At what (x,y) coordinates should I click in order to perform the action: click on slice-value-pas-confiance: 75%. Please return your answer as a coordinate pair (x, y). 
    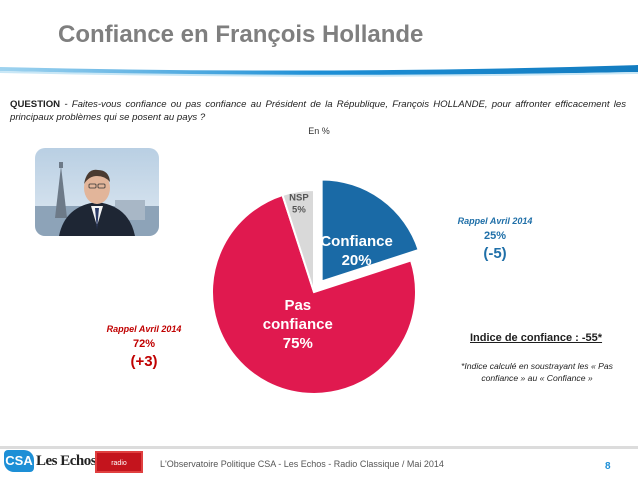
    Looking at the image, I should click on (298, 343).